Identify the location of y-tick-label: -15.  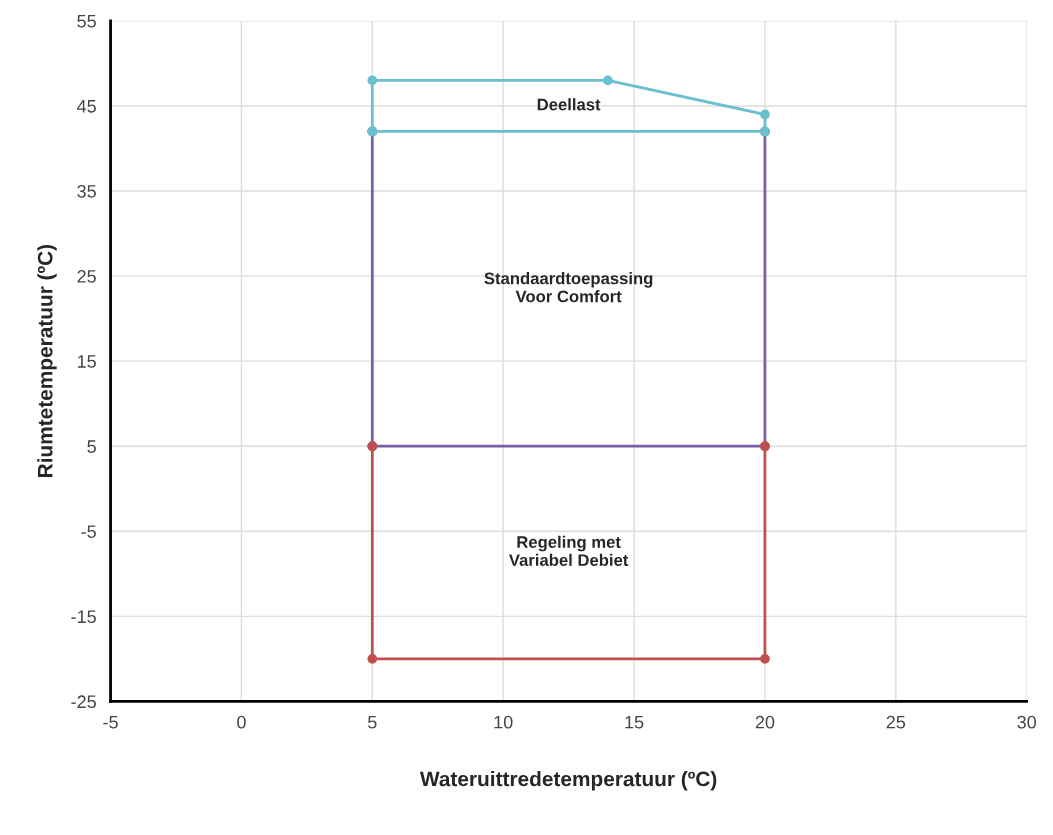
(83, 617).